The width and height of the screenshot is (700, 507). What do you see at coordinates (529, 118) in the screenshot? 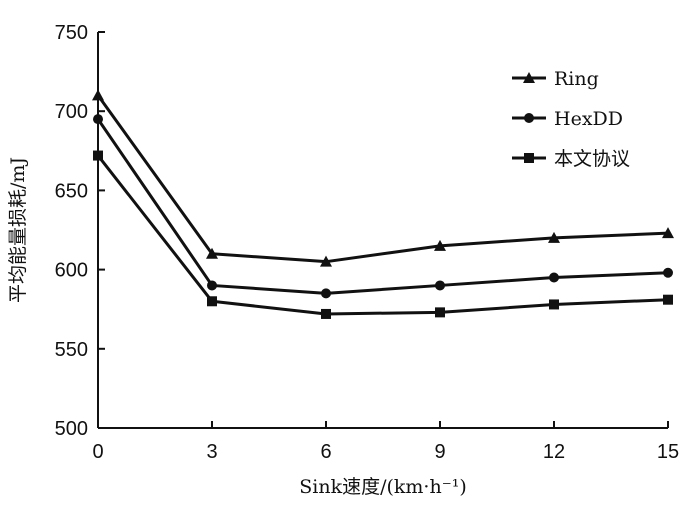
I see `legend-marker-circle` at bounding box center [529, 118].